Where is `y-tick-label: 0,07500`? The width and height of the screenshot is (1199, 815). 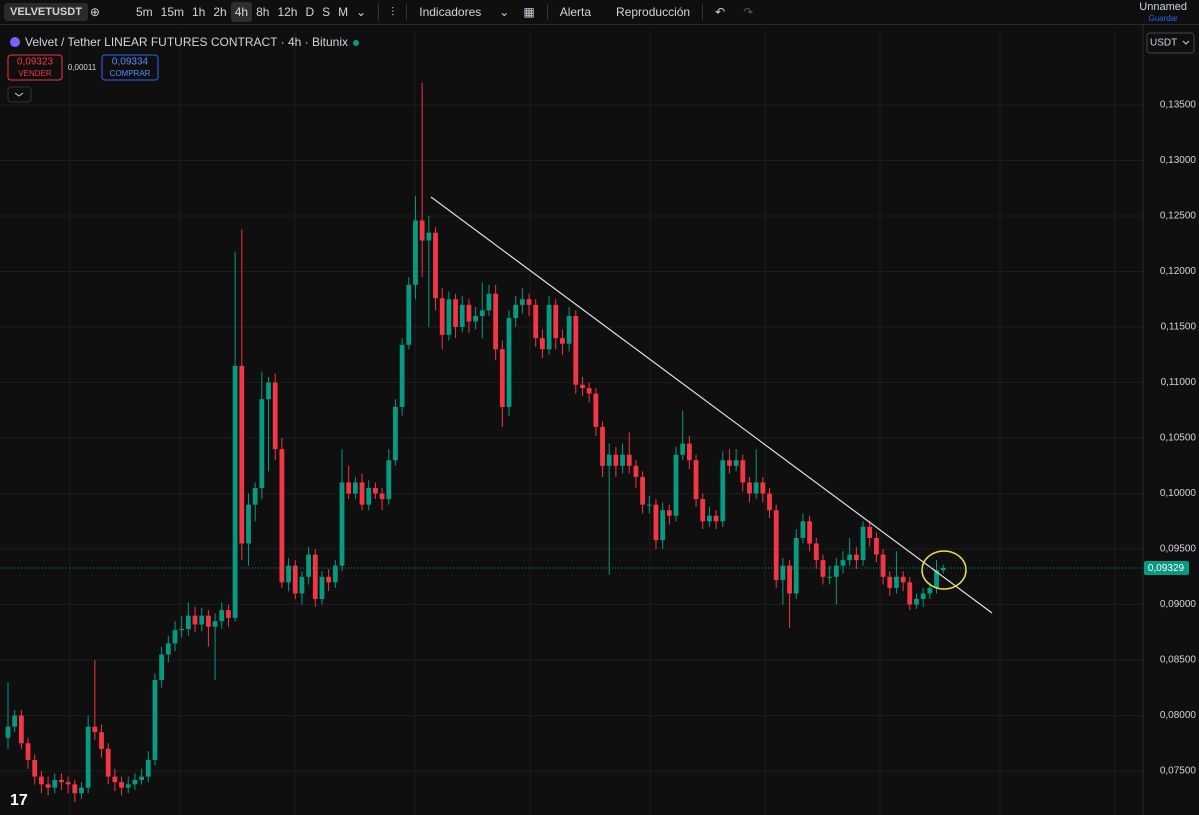
y-tick-label: 0,07500 is located at coordinates (1178, 771).